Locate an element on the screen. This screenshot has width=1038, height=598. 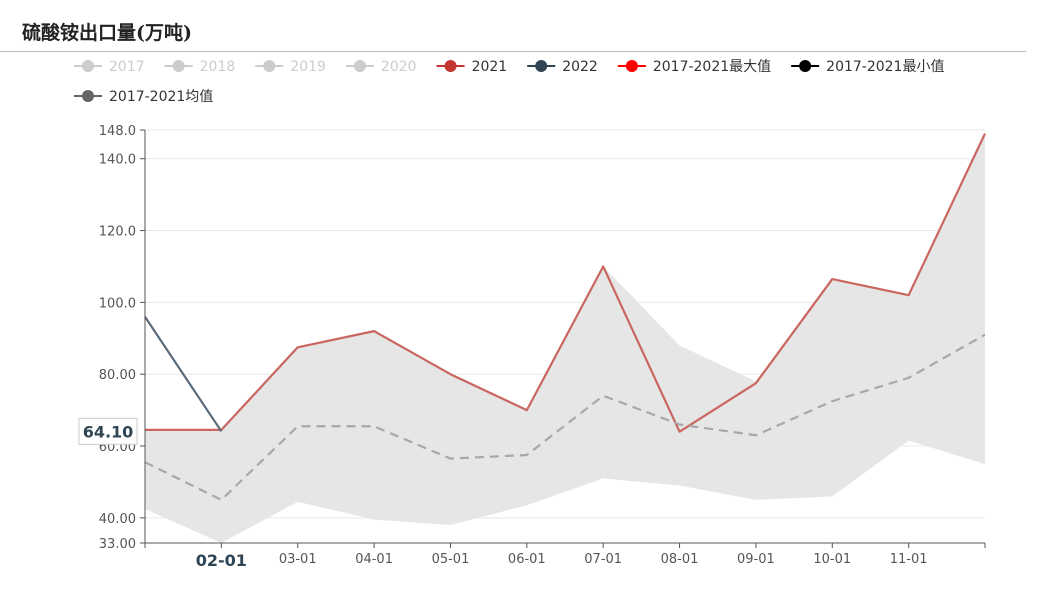
x-tick-label: 10-01 is located at coordinates (832, 559).